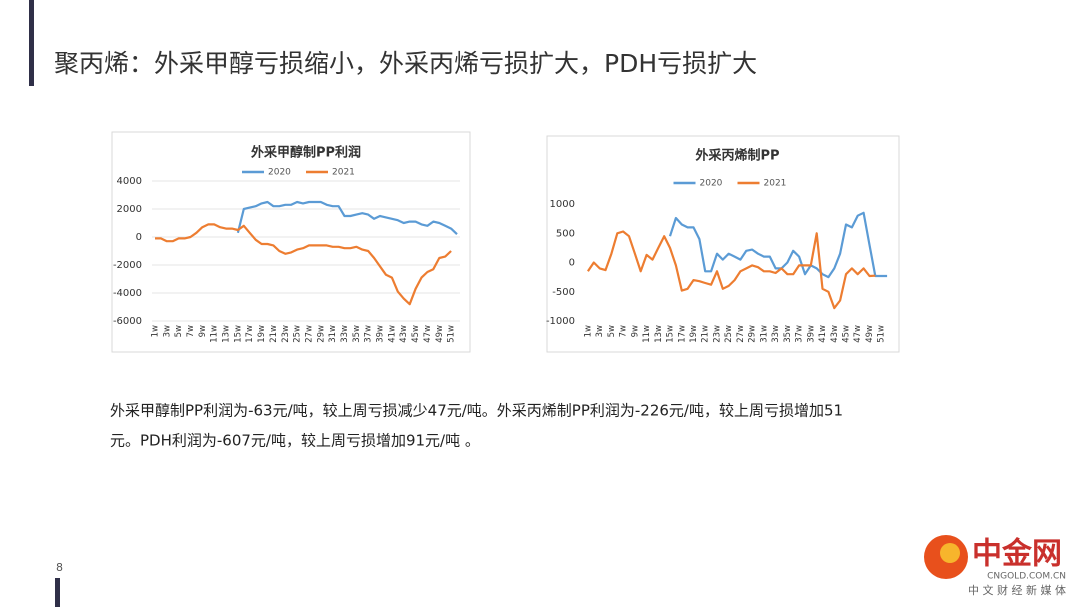 This screenshot has width=1080, height=607. Describe the element at coordinates (129, 209) in the screenshot. I see `y-tick-label: 2000` at that location.